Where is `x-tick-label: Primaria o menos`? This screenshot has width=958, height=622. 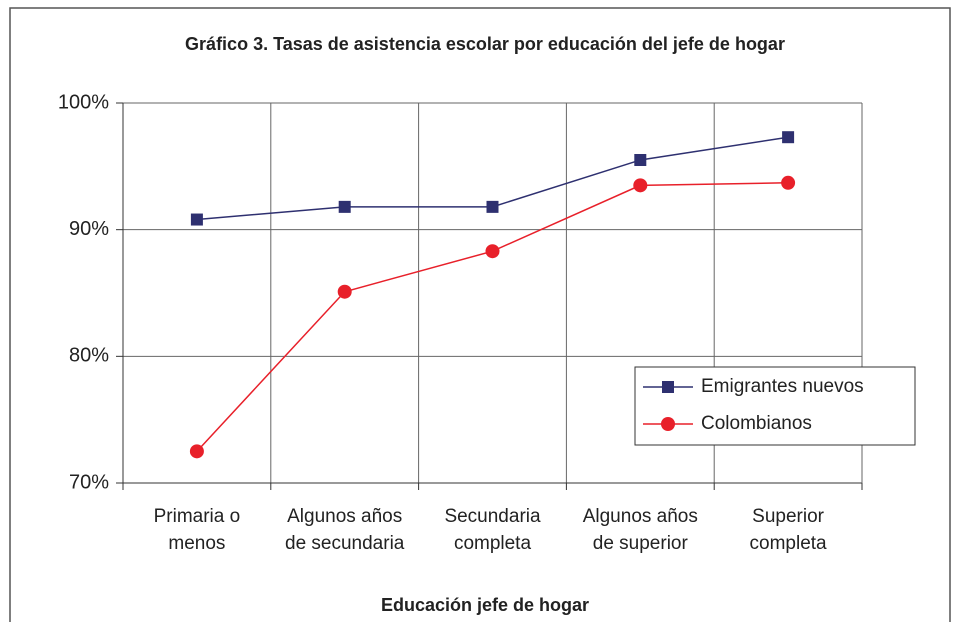 x-tick-label: Primaria o menos is located at coordinates (197, 530).